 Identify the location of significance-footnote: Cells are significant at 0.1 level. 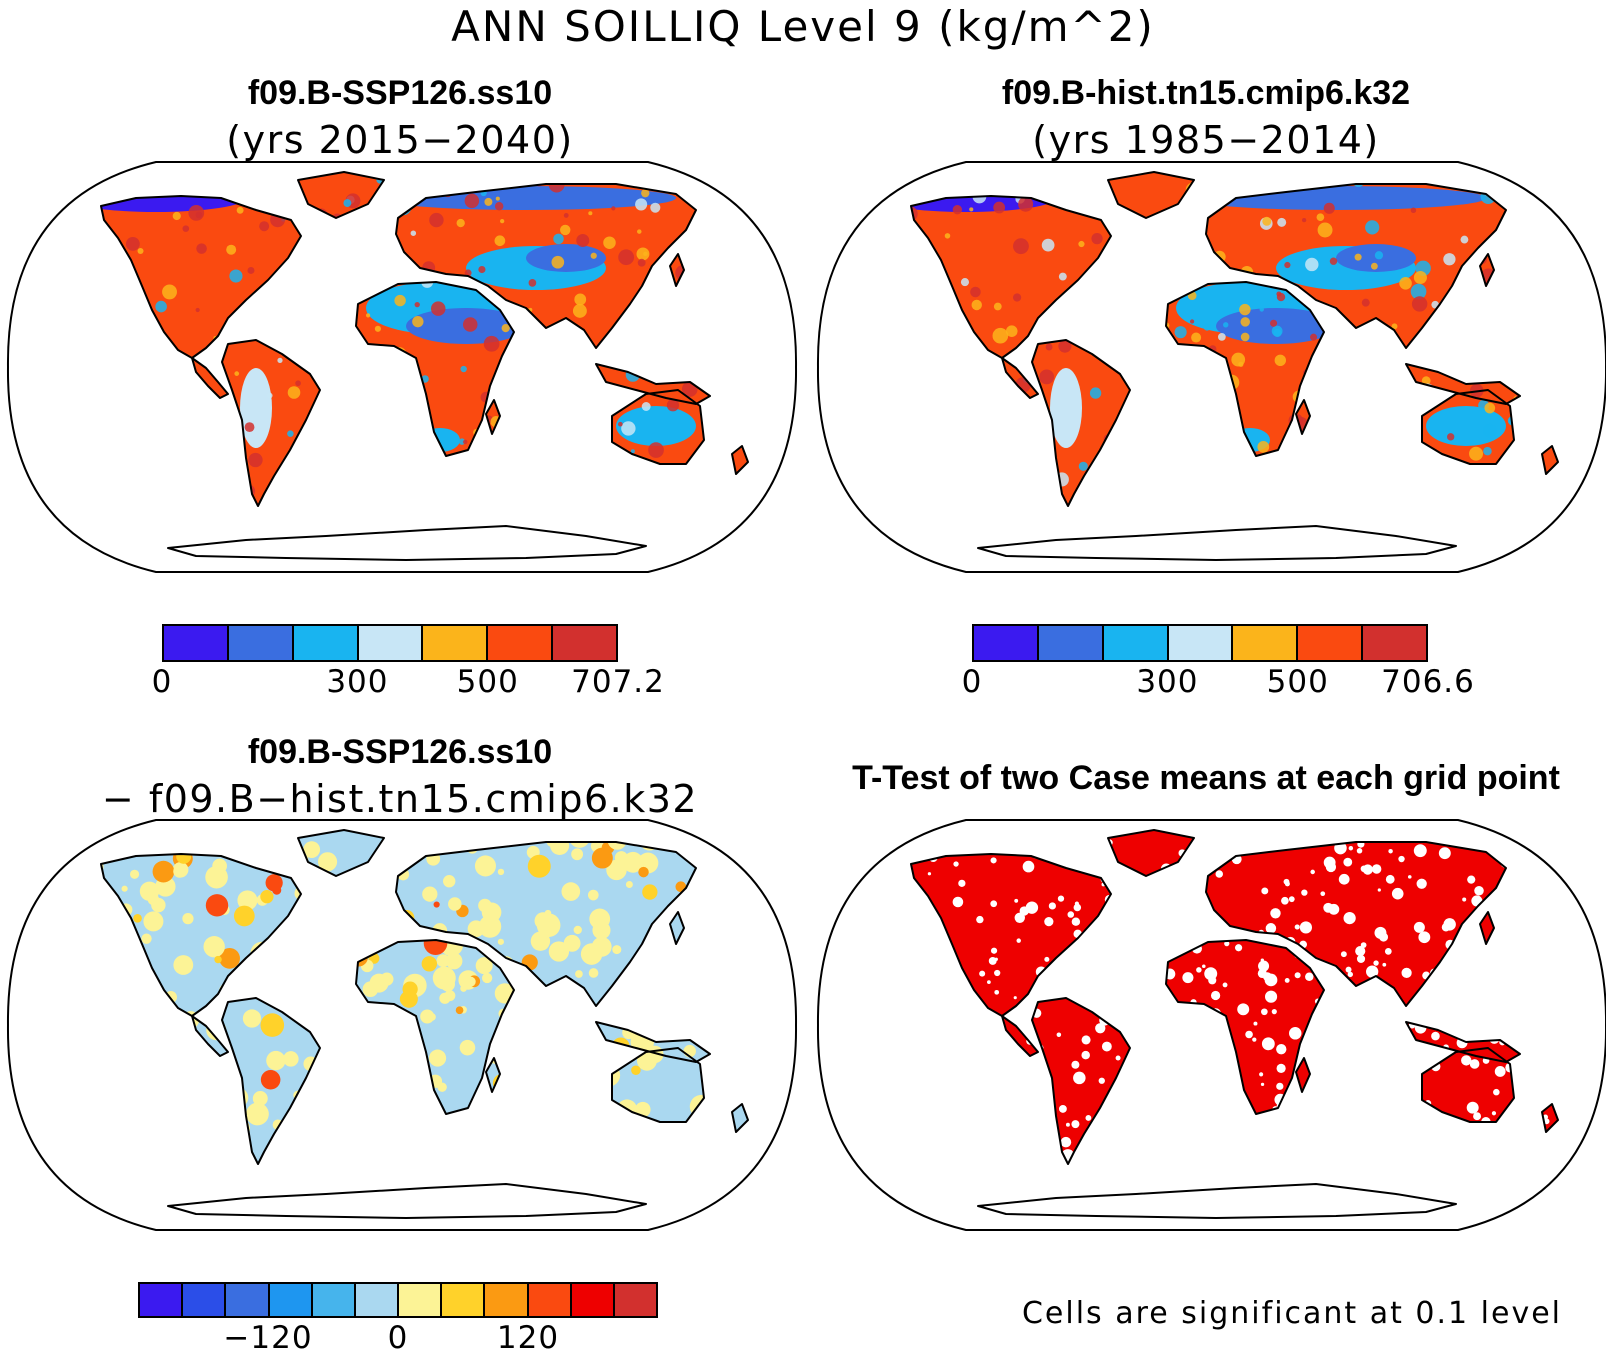
(1291, 1313).